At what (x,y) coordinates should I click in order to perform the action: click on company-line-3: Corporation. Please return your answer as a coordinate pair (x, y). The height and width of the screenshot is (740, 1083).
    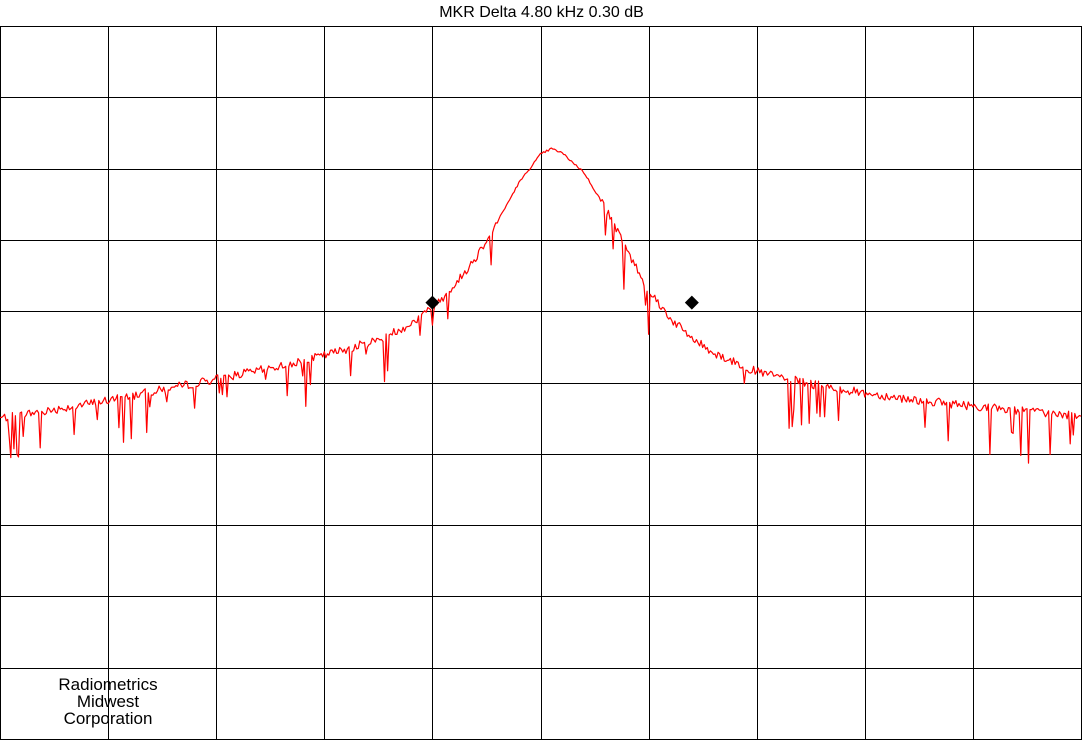
    Looking at the image, I should click on (108, 718).